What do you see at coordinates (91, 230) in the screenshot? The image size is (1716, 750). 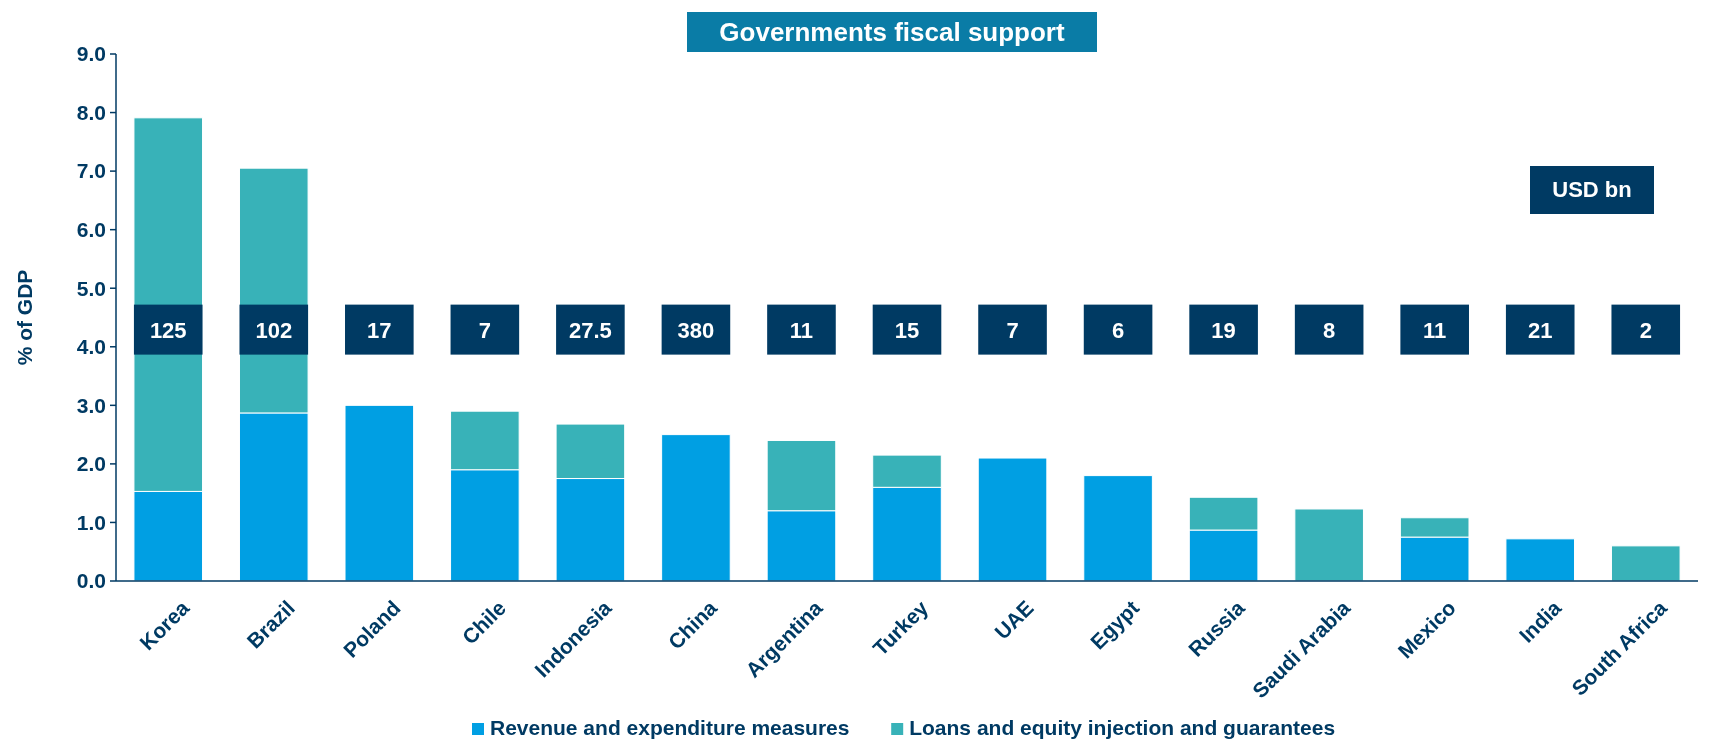 I see `y-tick-label: 6.0` at bounding box center [91, 230].